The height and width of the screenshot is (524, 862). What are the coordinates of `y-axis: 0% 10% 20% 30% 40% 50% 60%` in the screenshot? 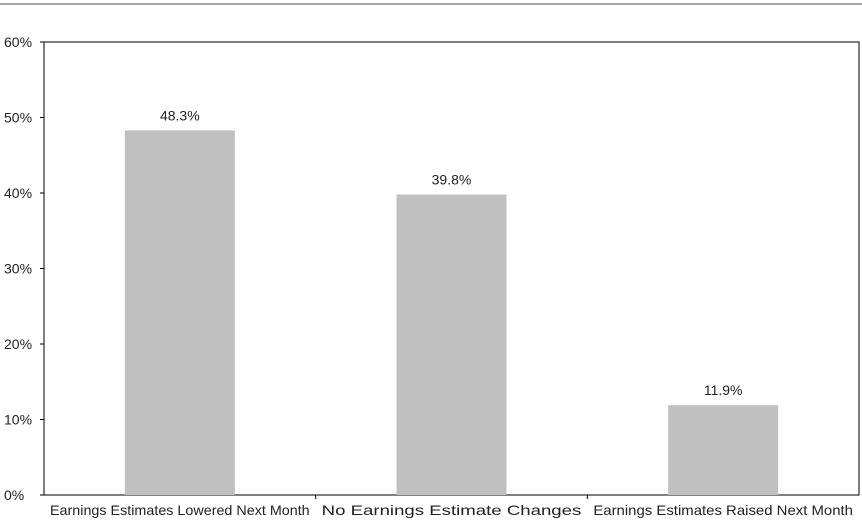 It's located at (24, 268).